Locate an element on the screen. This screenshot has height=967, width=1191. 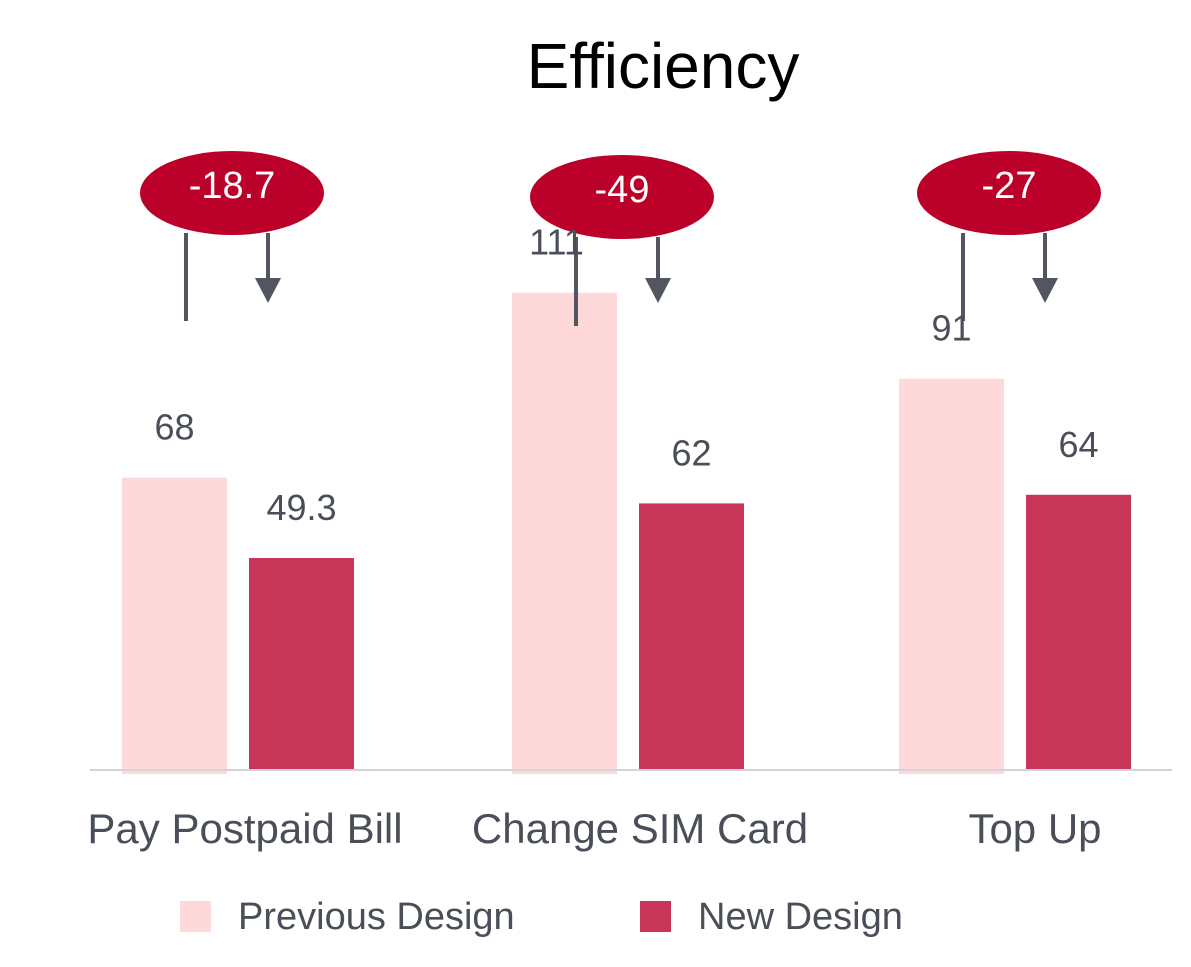
delta-value: -18.7 is located at coordinates (232, 186).